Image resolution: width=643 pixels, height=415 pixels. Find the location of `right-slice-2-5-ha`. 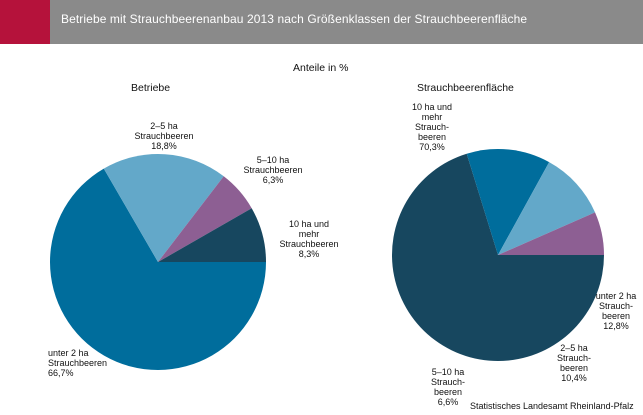

right-slice-2-5-ha is located at coordinates (547, 208).